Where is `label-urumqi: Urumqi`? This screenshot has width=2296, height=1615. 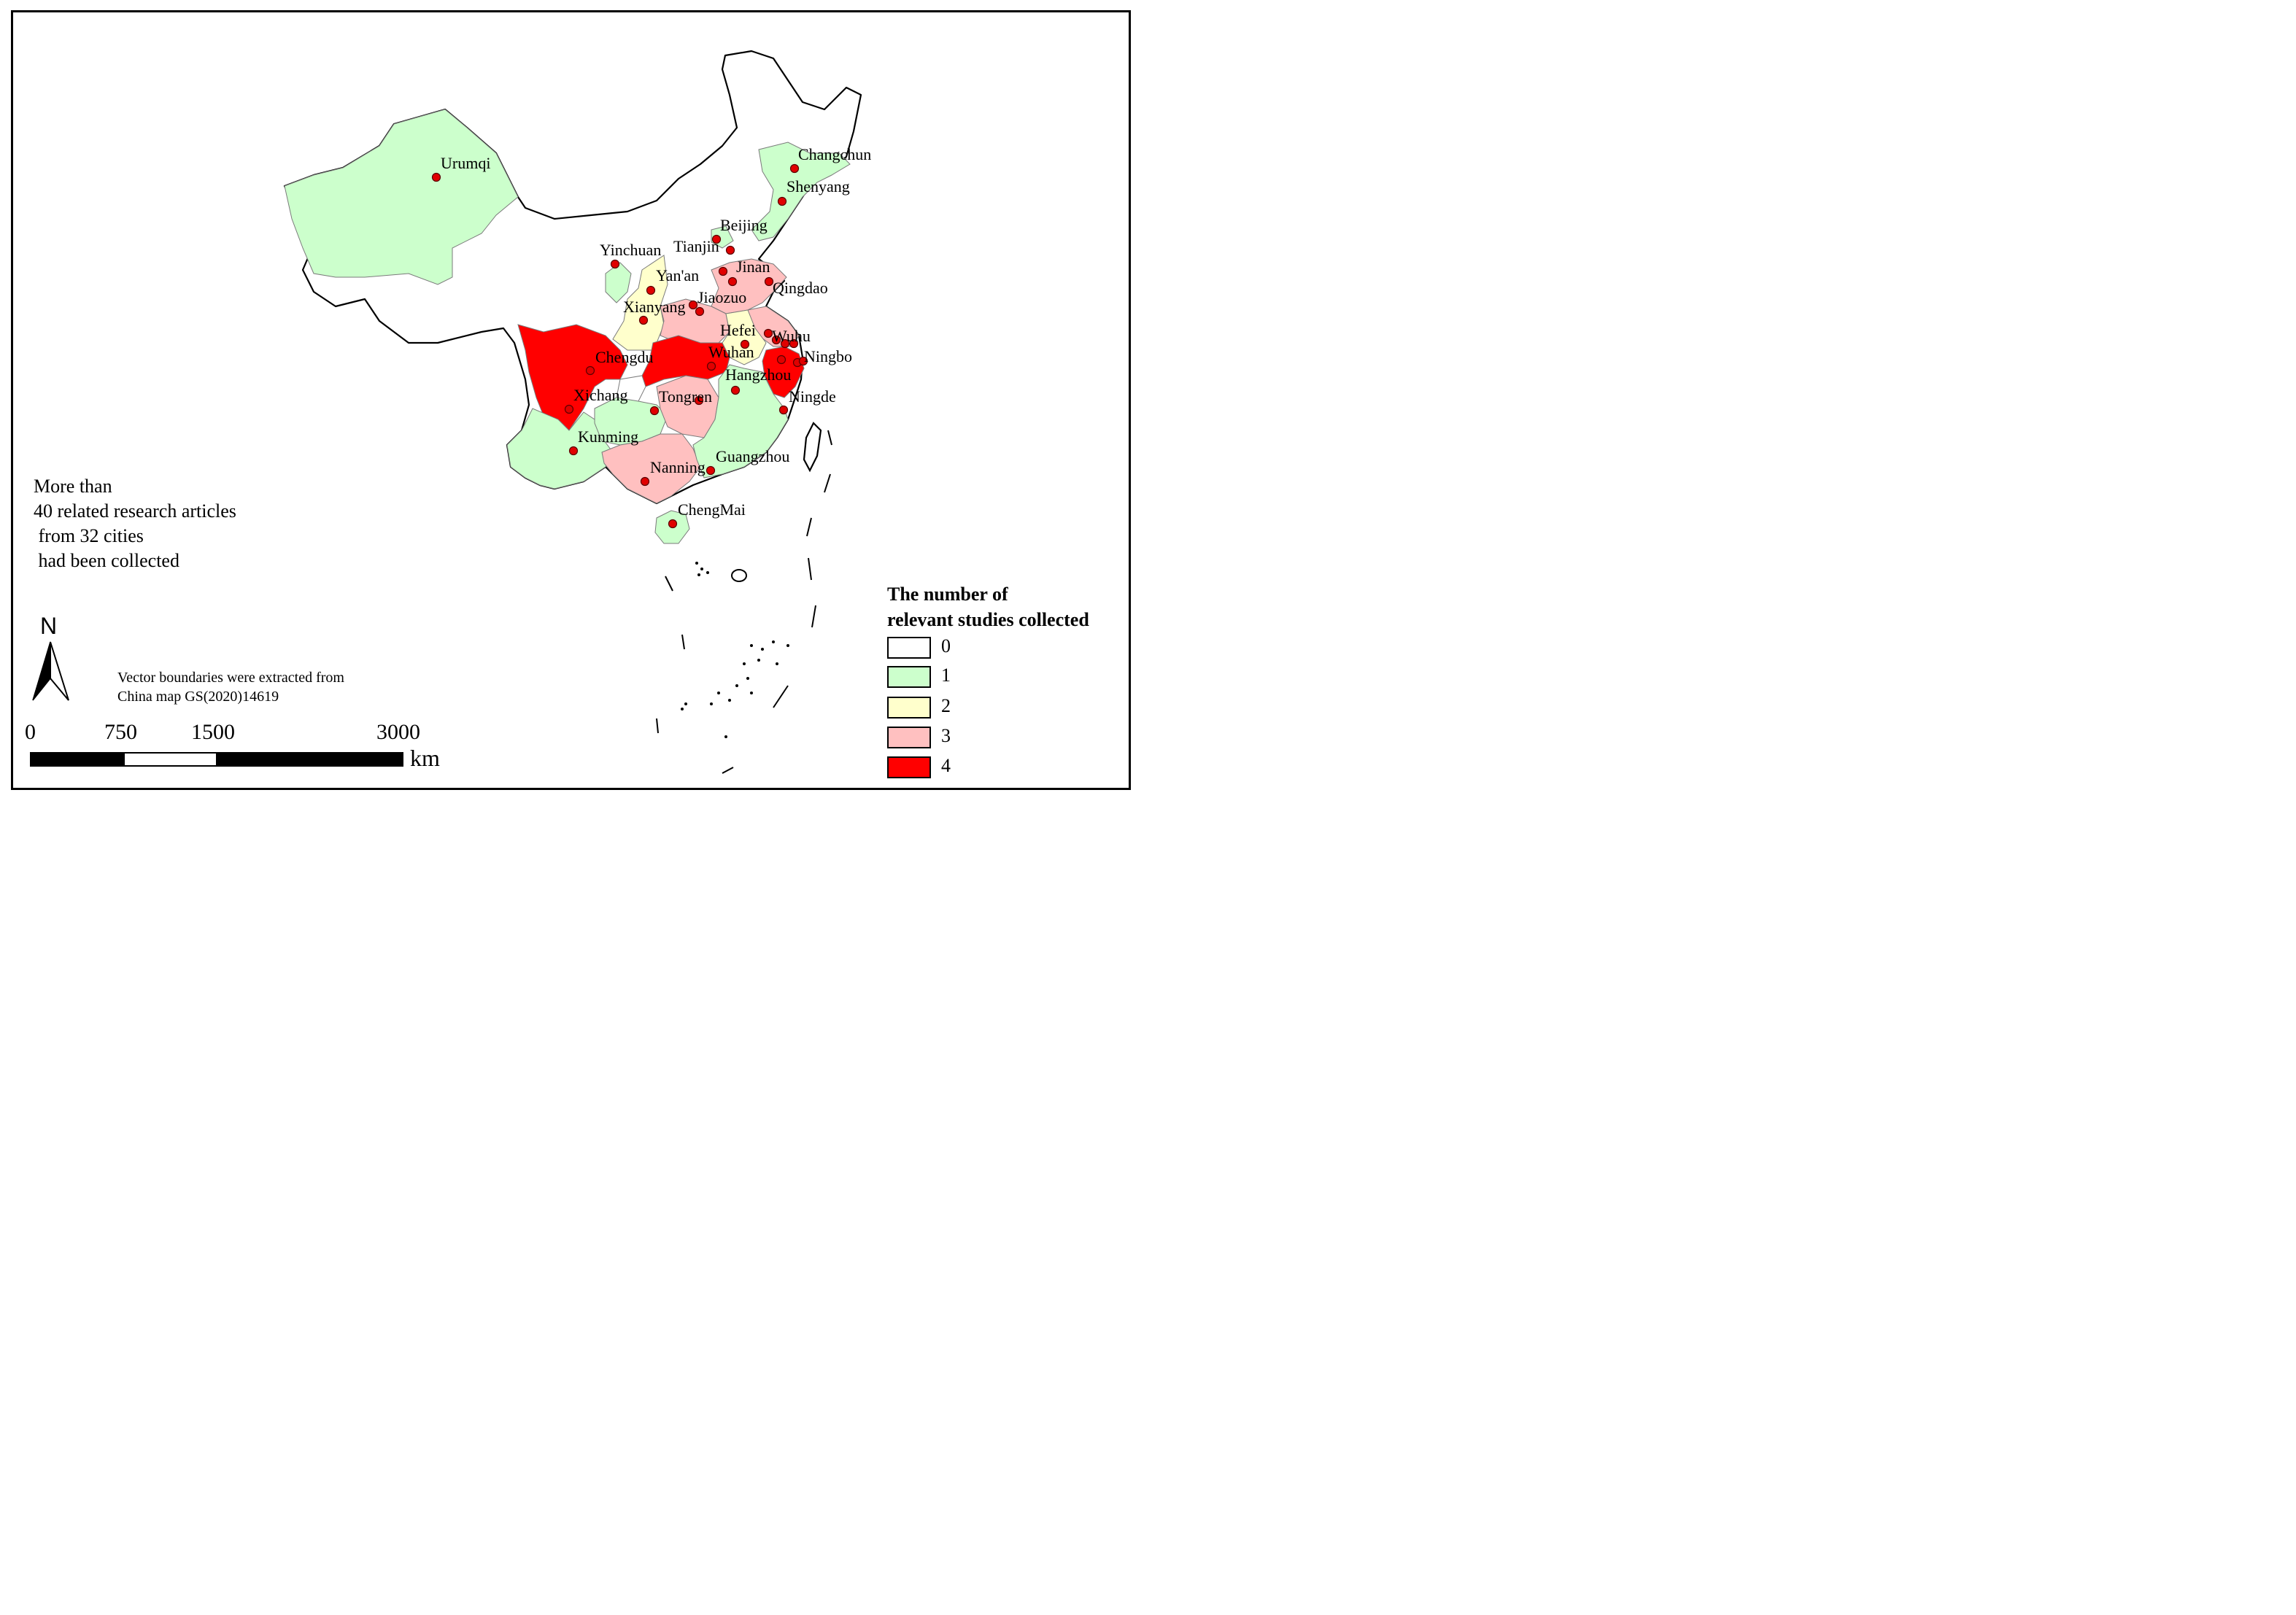 label-urumqi: Urumqi is located at coordinates (466, 163).